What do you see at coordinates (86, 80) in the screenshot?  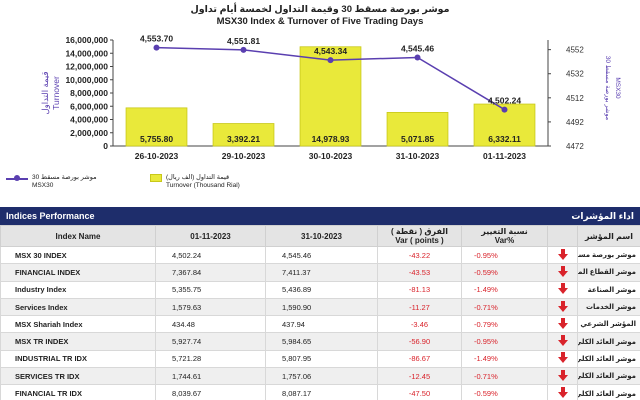 I see `left-tick-label: 10,000,000` at bounding box center [86, 80].